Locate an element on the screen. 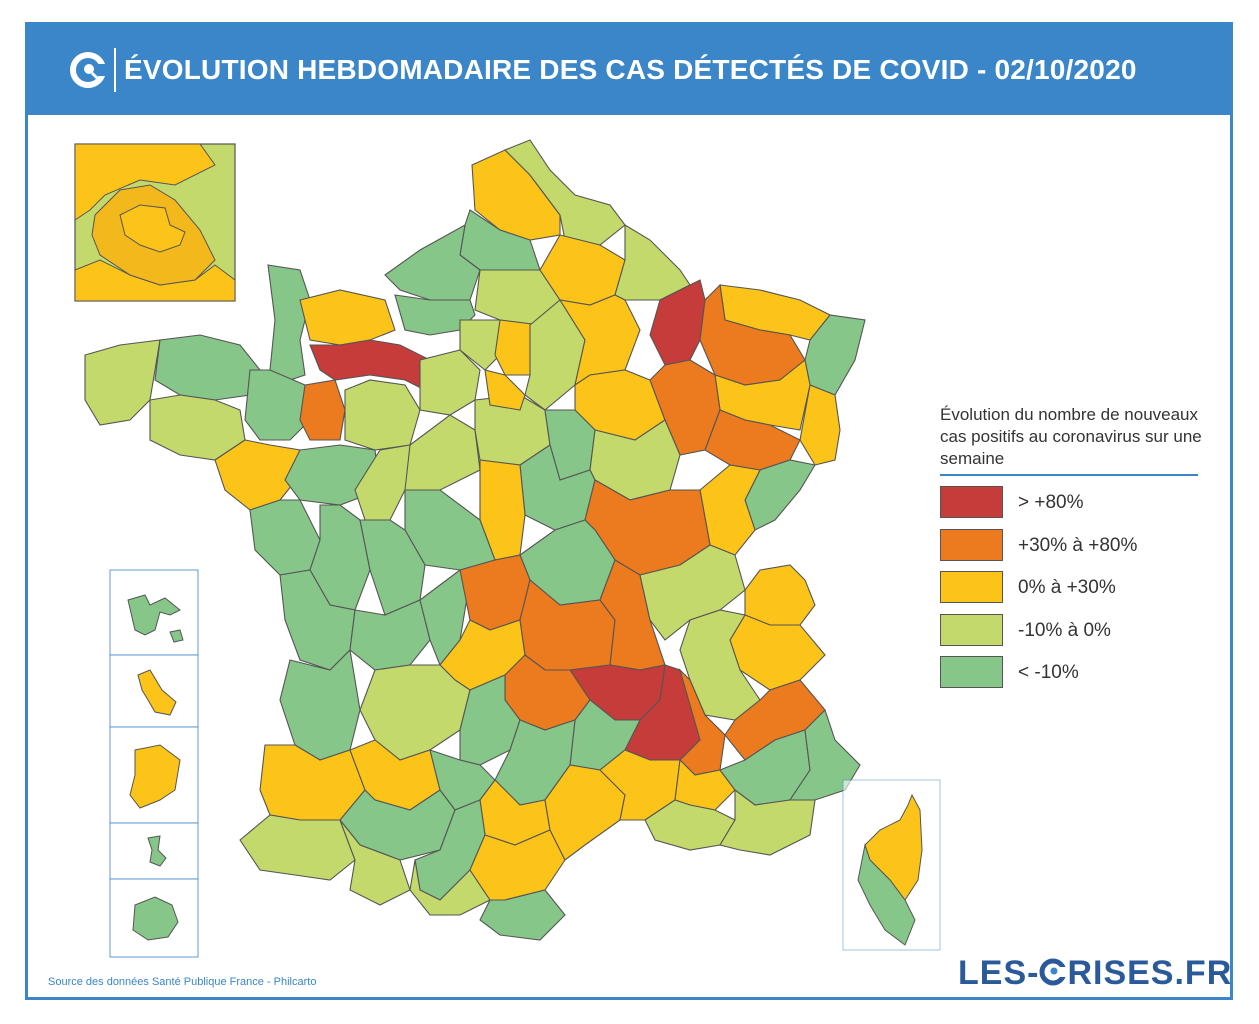  header-bar is located at coordinates (629, 70).